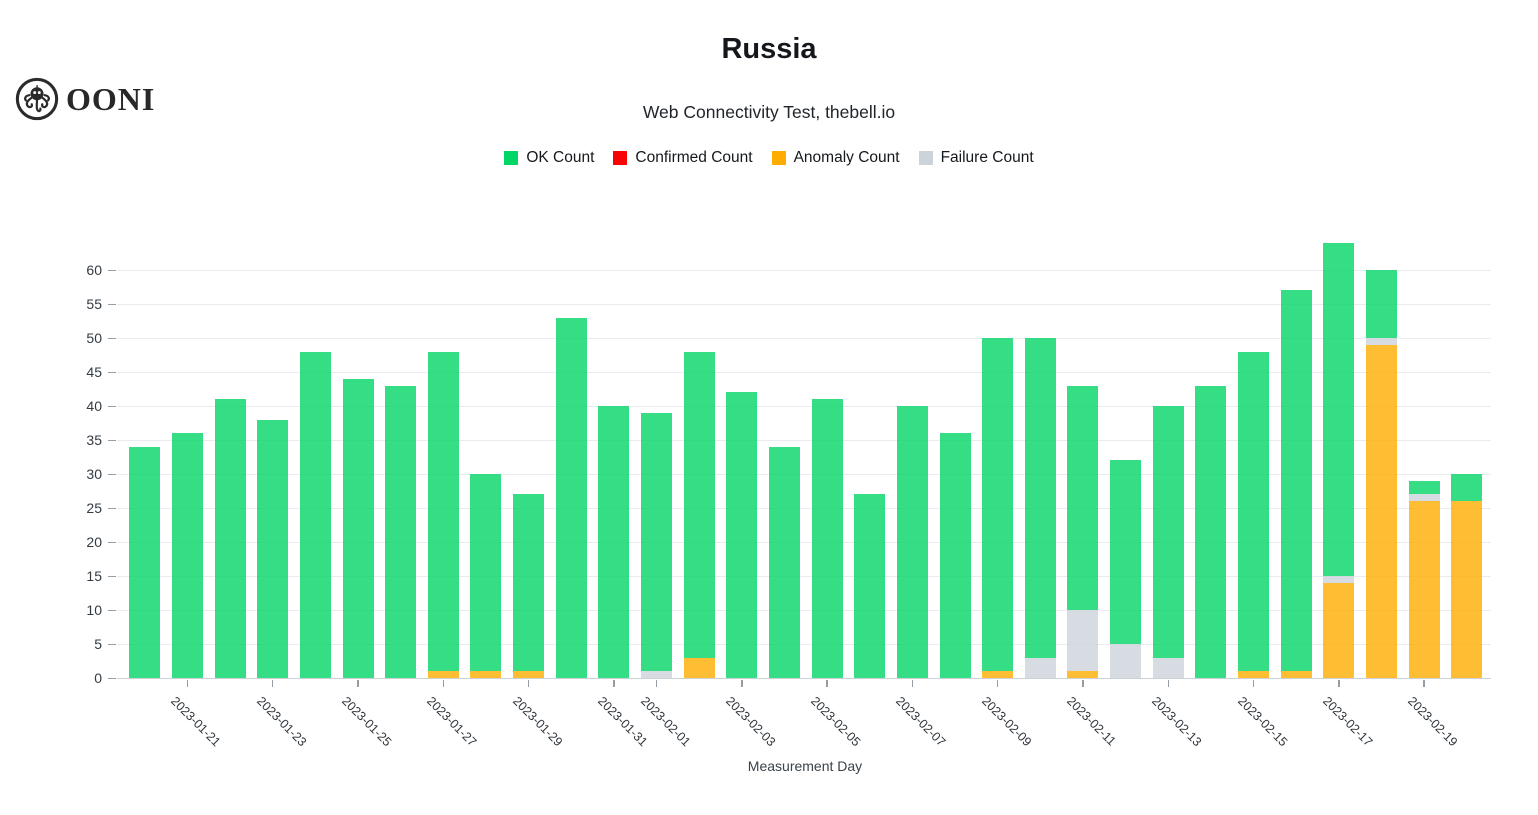  Describe the element at coordinates (196, 722) in the screenshot. I see `x-tick-label-2023-01-21: 2023-01-21` at that location.